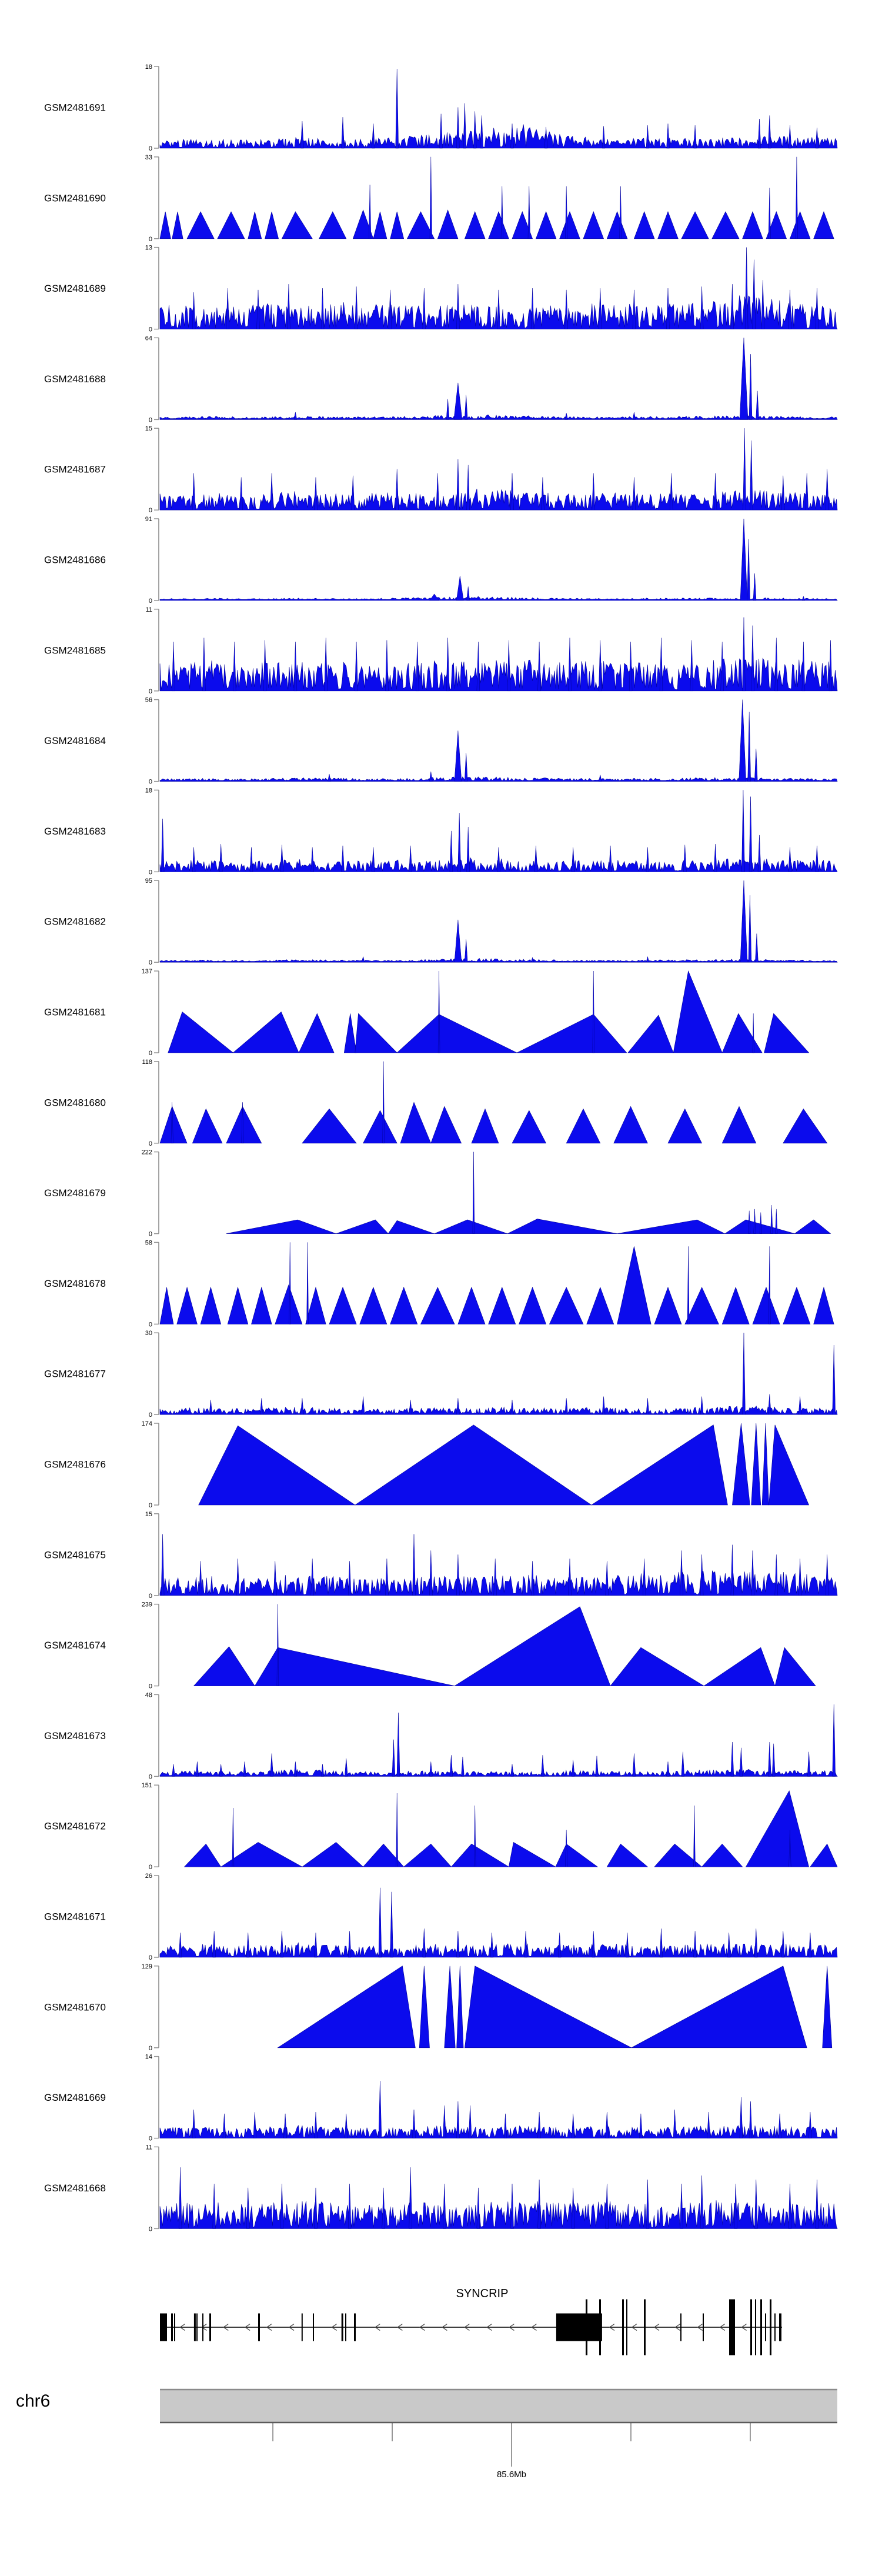 The image size is (882, 2576). Describe the element at coordinates (438, 2007) in the screenshot. I see `coverage-track: GSM2481670 129 0` at that location.